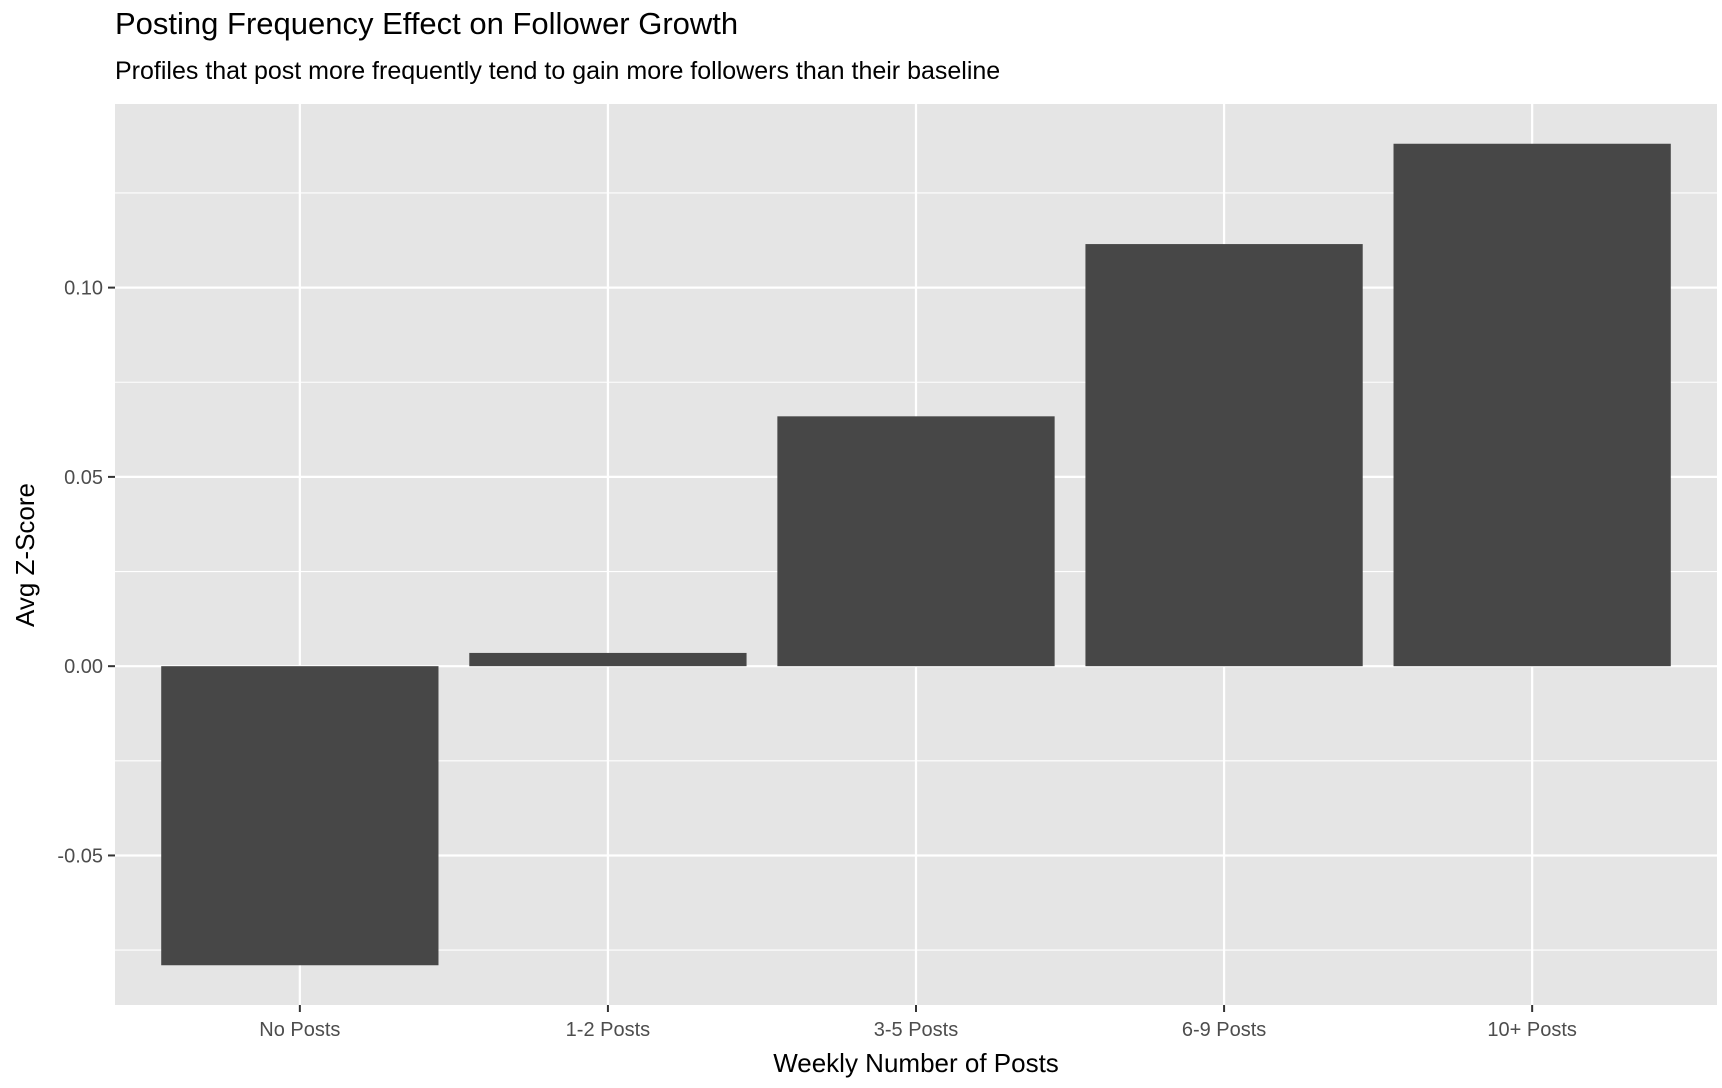 Image resolution: width=1722 pixels, height=1088 pixels. I want to click on y-tick-label: 0.00, so click(83, 667).